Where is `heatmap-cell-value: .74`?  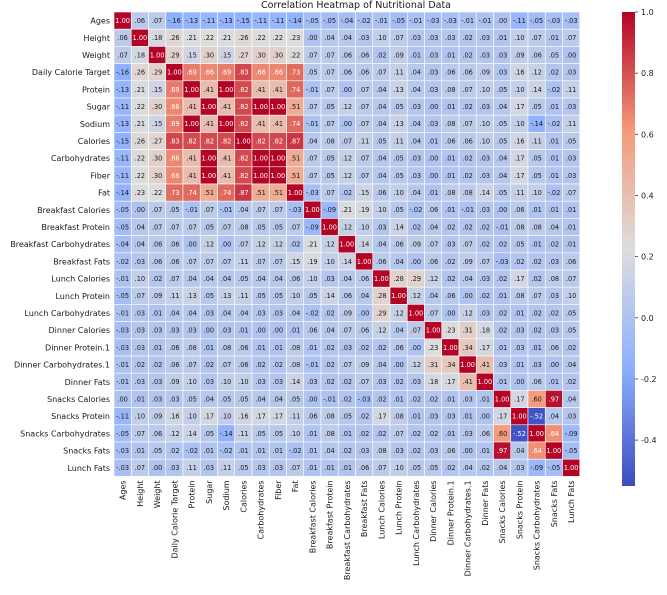
heatmap-cell-value: .74 is located at coordinates (295, 90).